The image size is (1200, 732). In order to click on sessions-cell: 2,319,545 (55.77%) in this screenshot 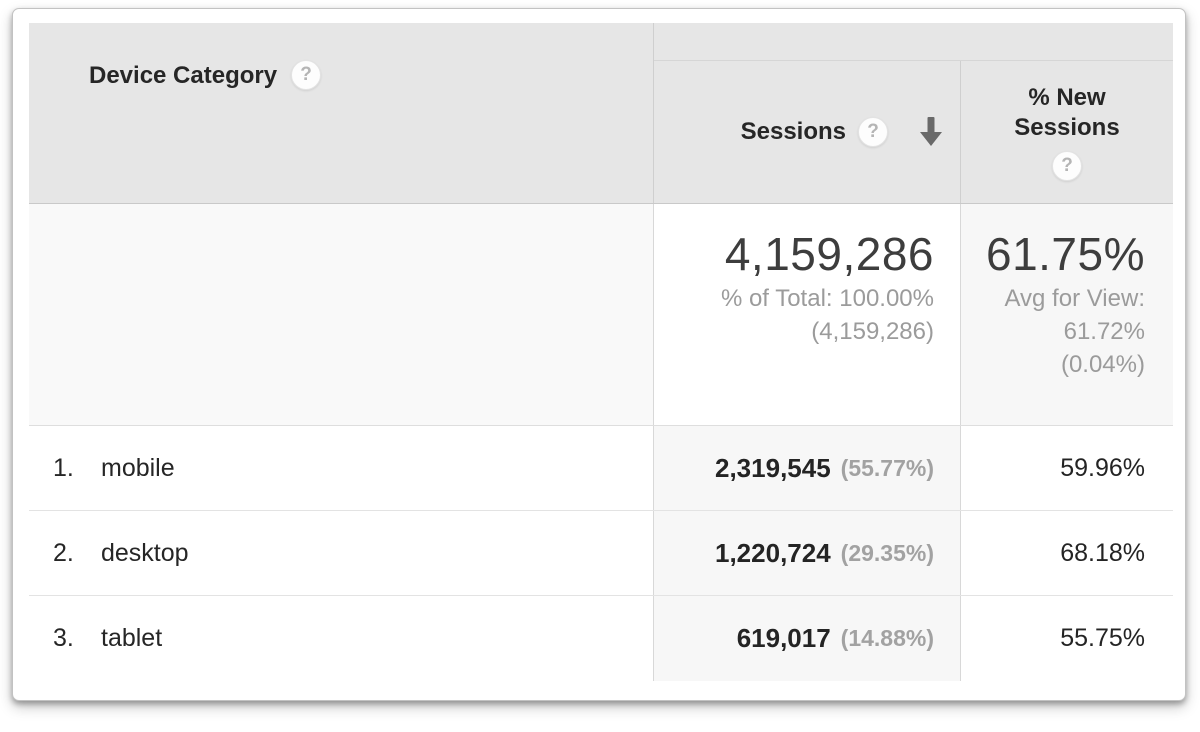, I will do `click(807, 468)`.